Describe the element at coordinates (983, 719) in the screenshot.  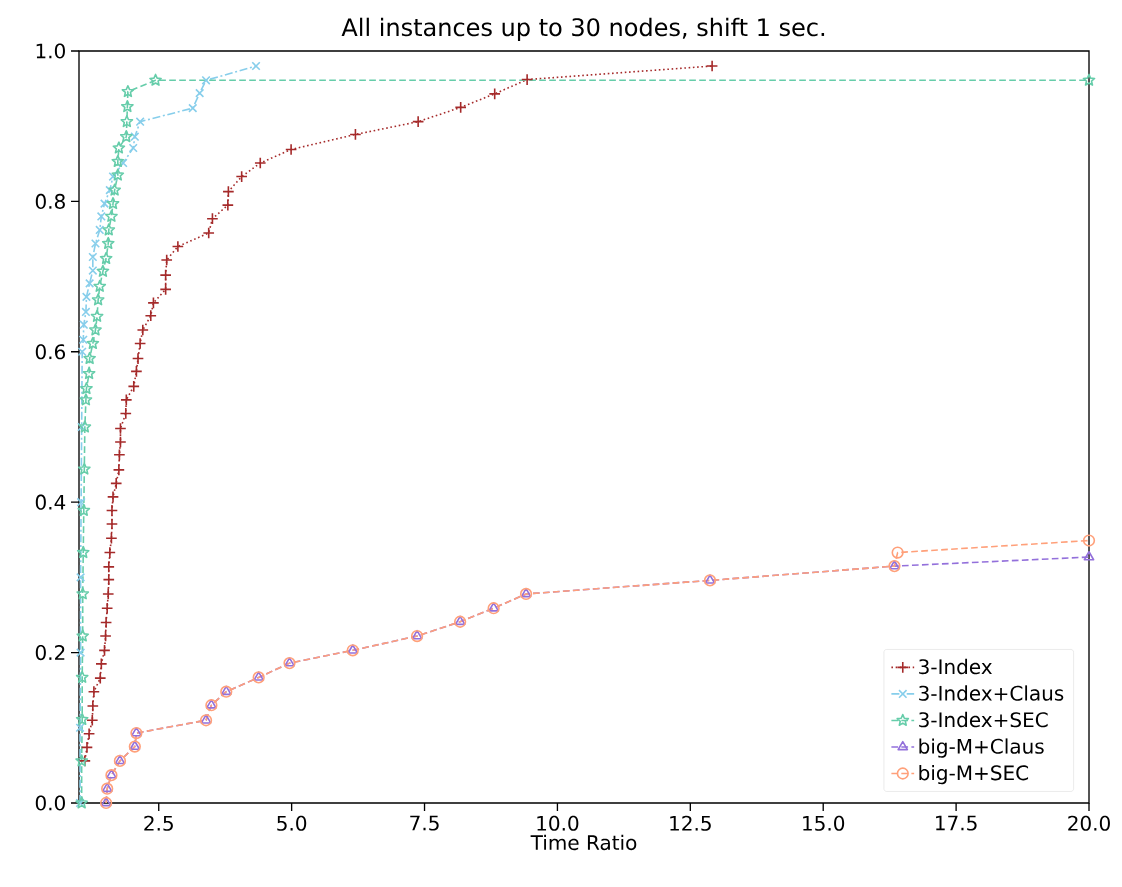
I see `legend-label: 3-Index+SEC` at that location.